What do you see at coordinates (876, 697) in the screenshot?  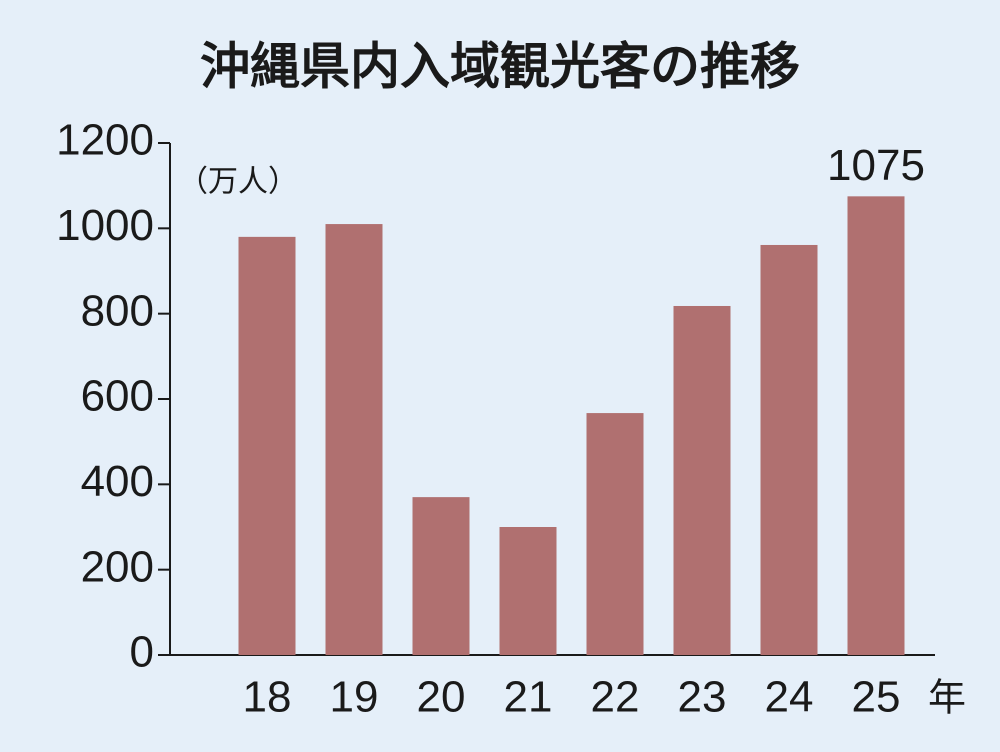 I see `x-tick-label: 25` at bounding box center [876, 697].